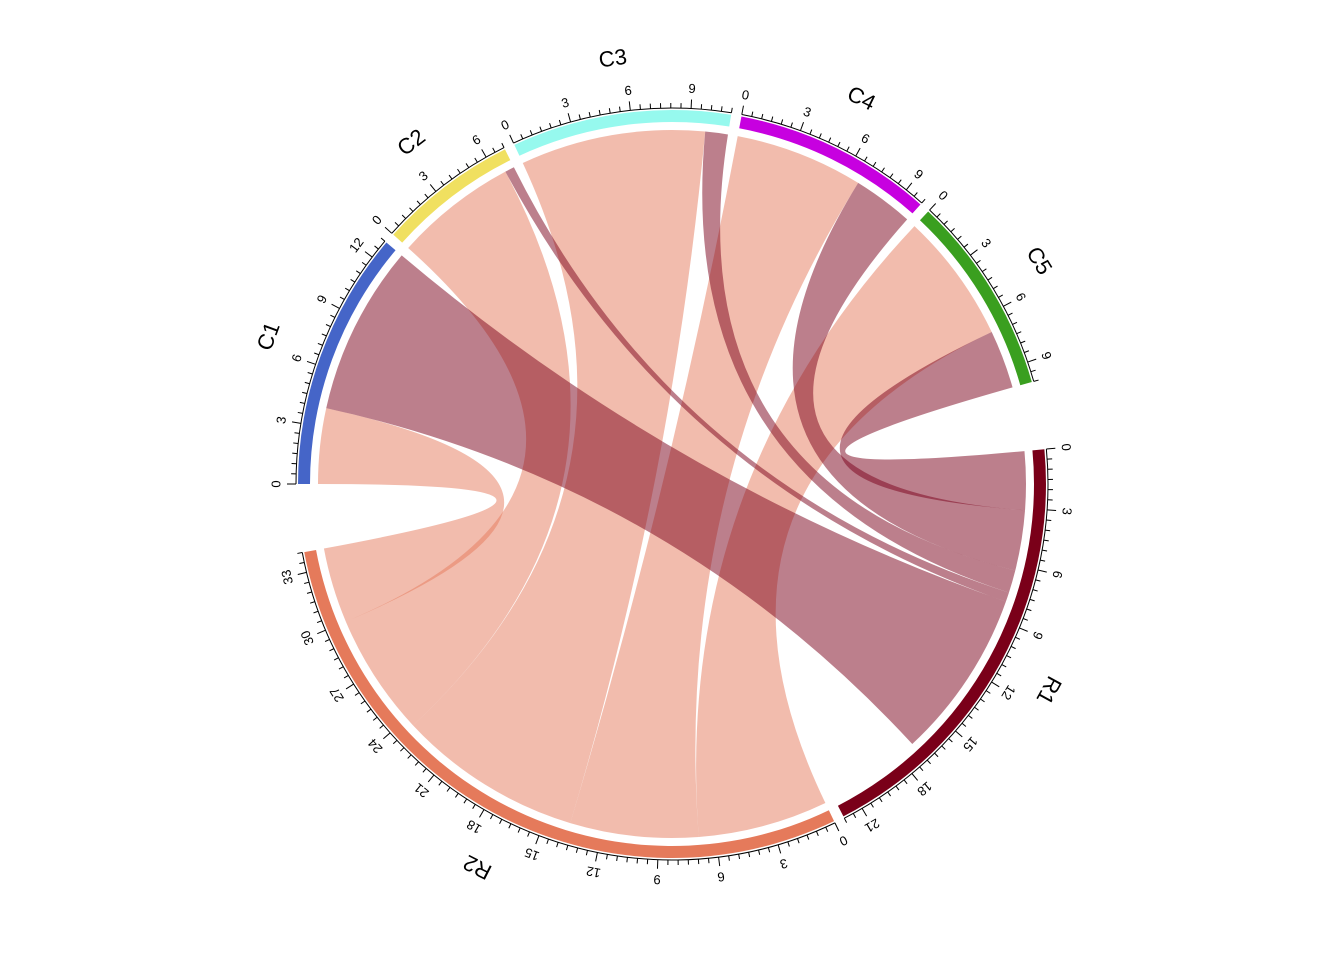  I want to click on sector-c4, so click(830, 165).